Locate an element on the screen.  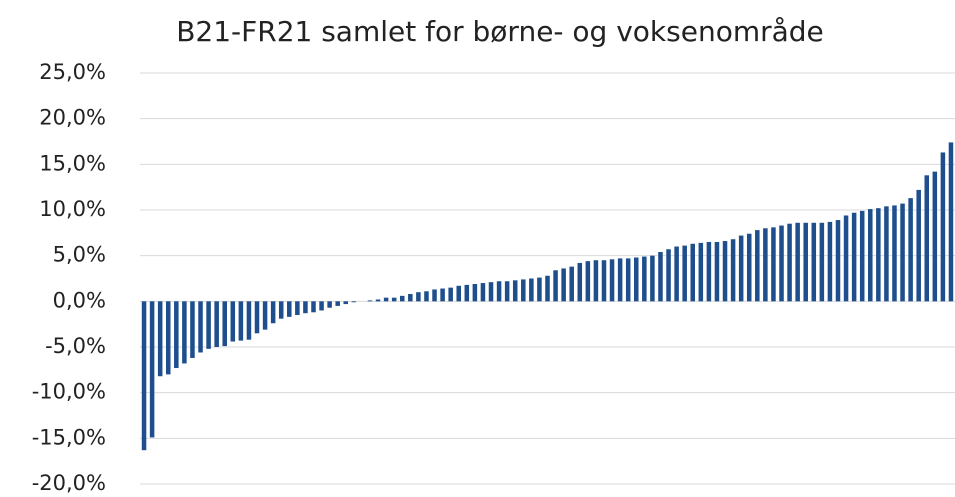
y-tick-label: -10,0% is located at coordinates (69, 392).